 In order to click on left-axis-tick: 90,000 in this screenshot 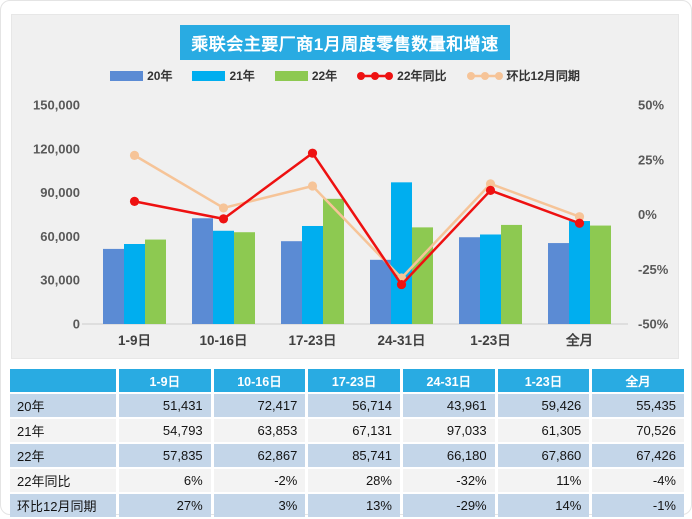, I will do `click(60, 192)`.